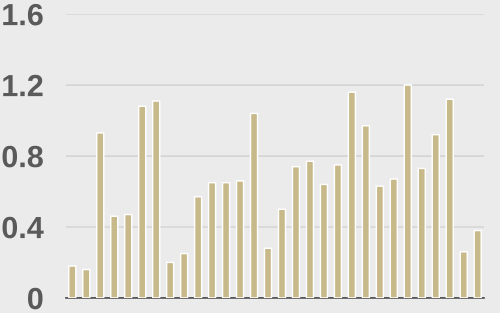 The height and width of the screenshot is (313, 500). I want to click on y-tick-label: 1.2, so click(23, 85).